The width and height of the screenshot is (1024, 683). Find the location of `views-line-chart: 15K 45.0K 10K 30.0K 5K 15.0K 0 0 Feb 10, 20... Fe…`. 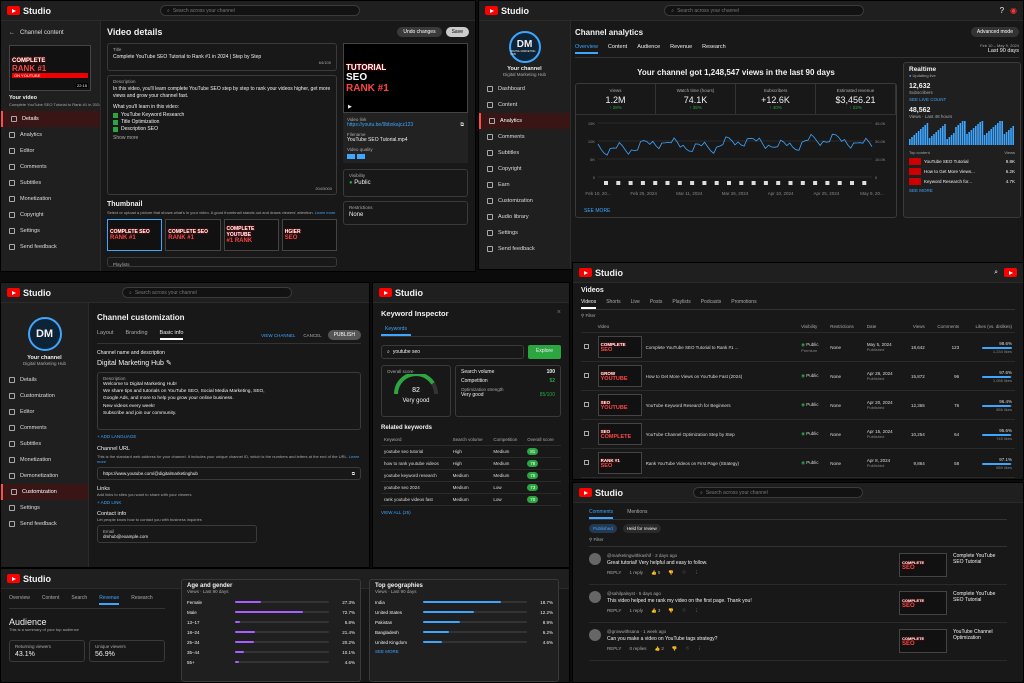

views-line-chart: 15K 45.0K 10K 30.0K 5K 15.0K 0 0 Feb 10, 20... Fe… is located at coordinates (736, 160).